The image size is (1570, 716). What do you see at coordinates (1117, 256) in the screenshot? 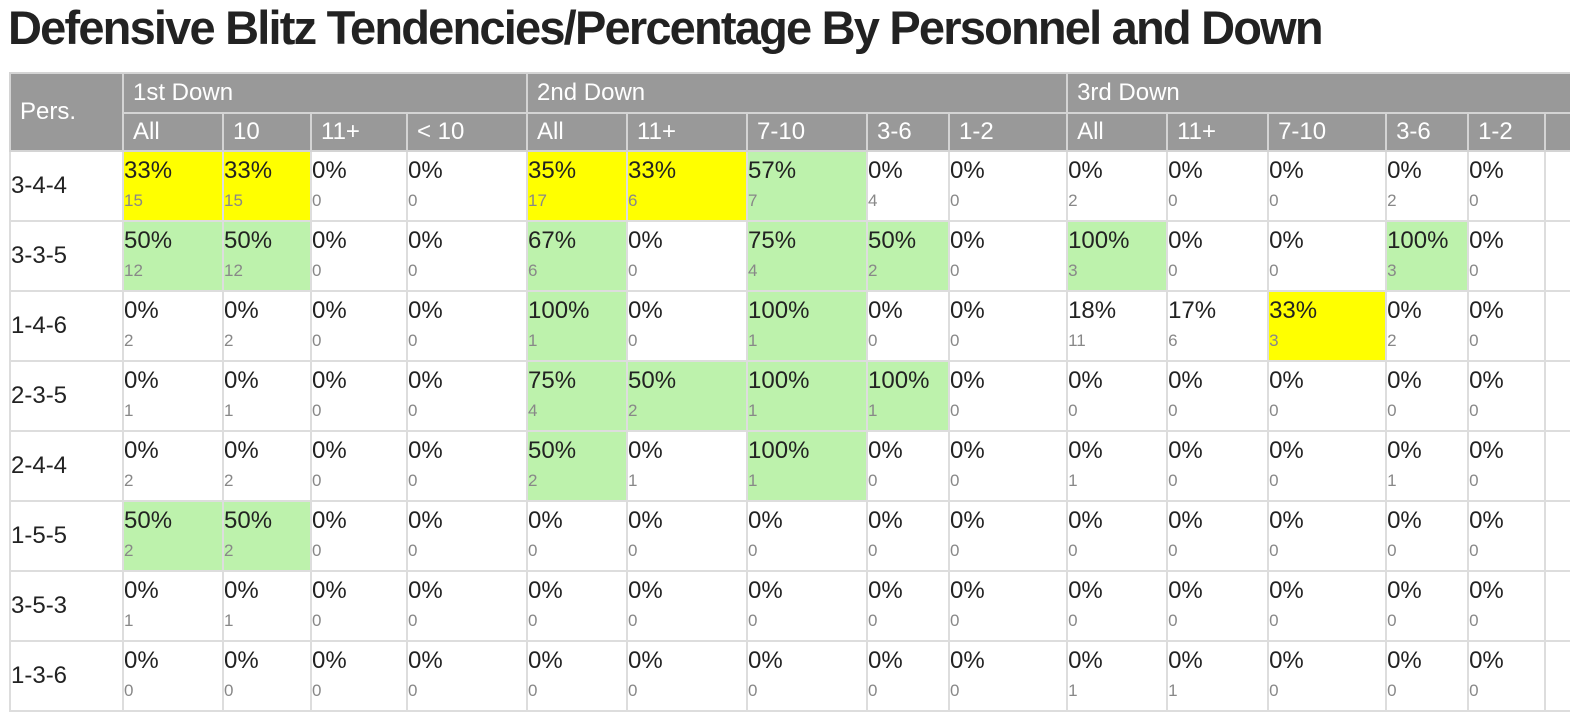
I see `data-cell: 100% 3` at bounding box center [1117, 256].